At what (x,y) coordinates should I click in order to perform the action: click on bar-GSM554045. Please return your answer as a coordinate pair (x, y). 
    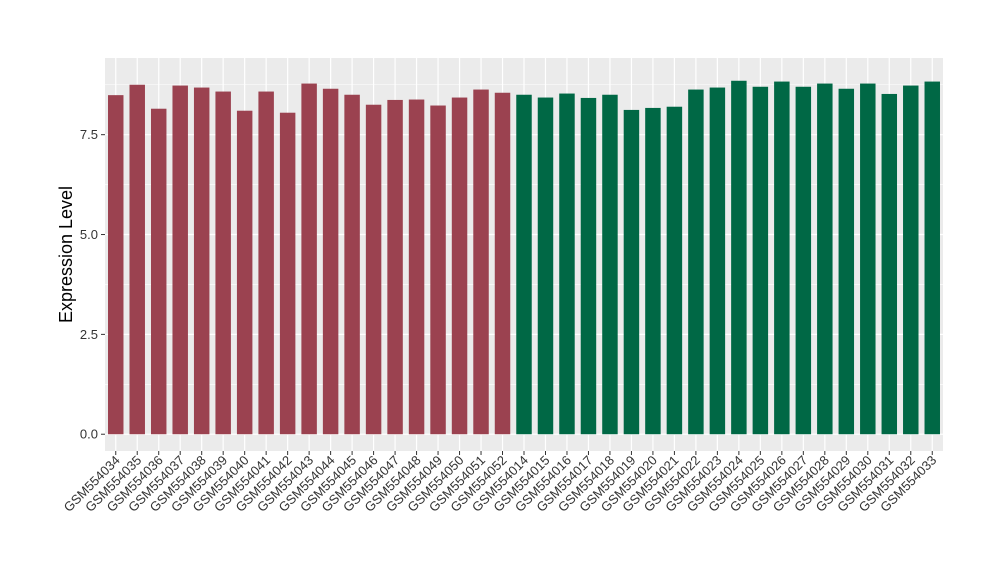
    Looking at the image, I should click on (352, 264).